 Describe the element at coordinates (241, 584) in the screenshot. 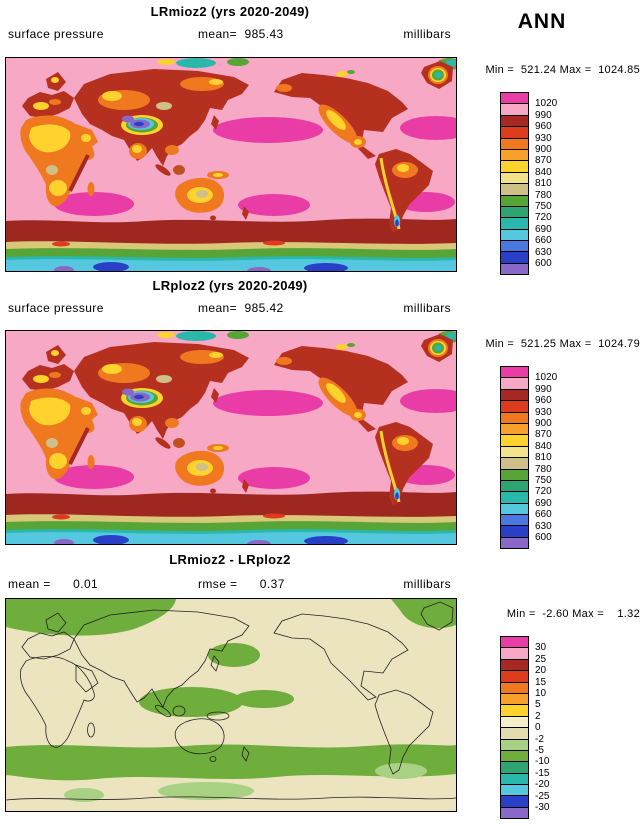

I see `rmse-value-3: rmse = 0.37` at that location.